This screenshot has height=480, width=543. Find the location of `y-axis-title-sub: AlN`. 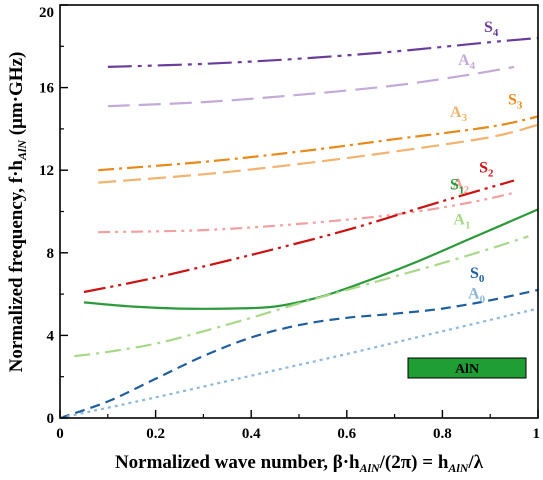

y-axis-title-sub: AlN is located at coordinates (22, 150).